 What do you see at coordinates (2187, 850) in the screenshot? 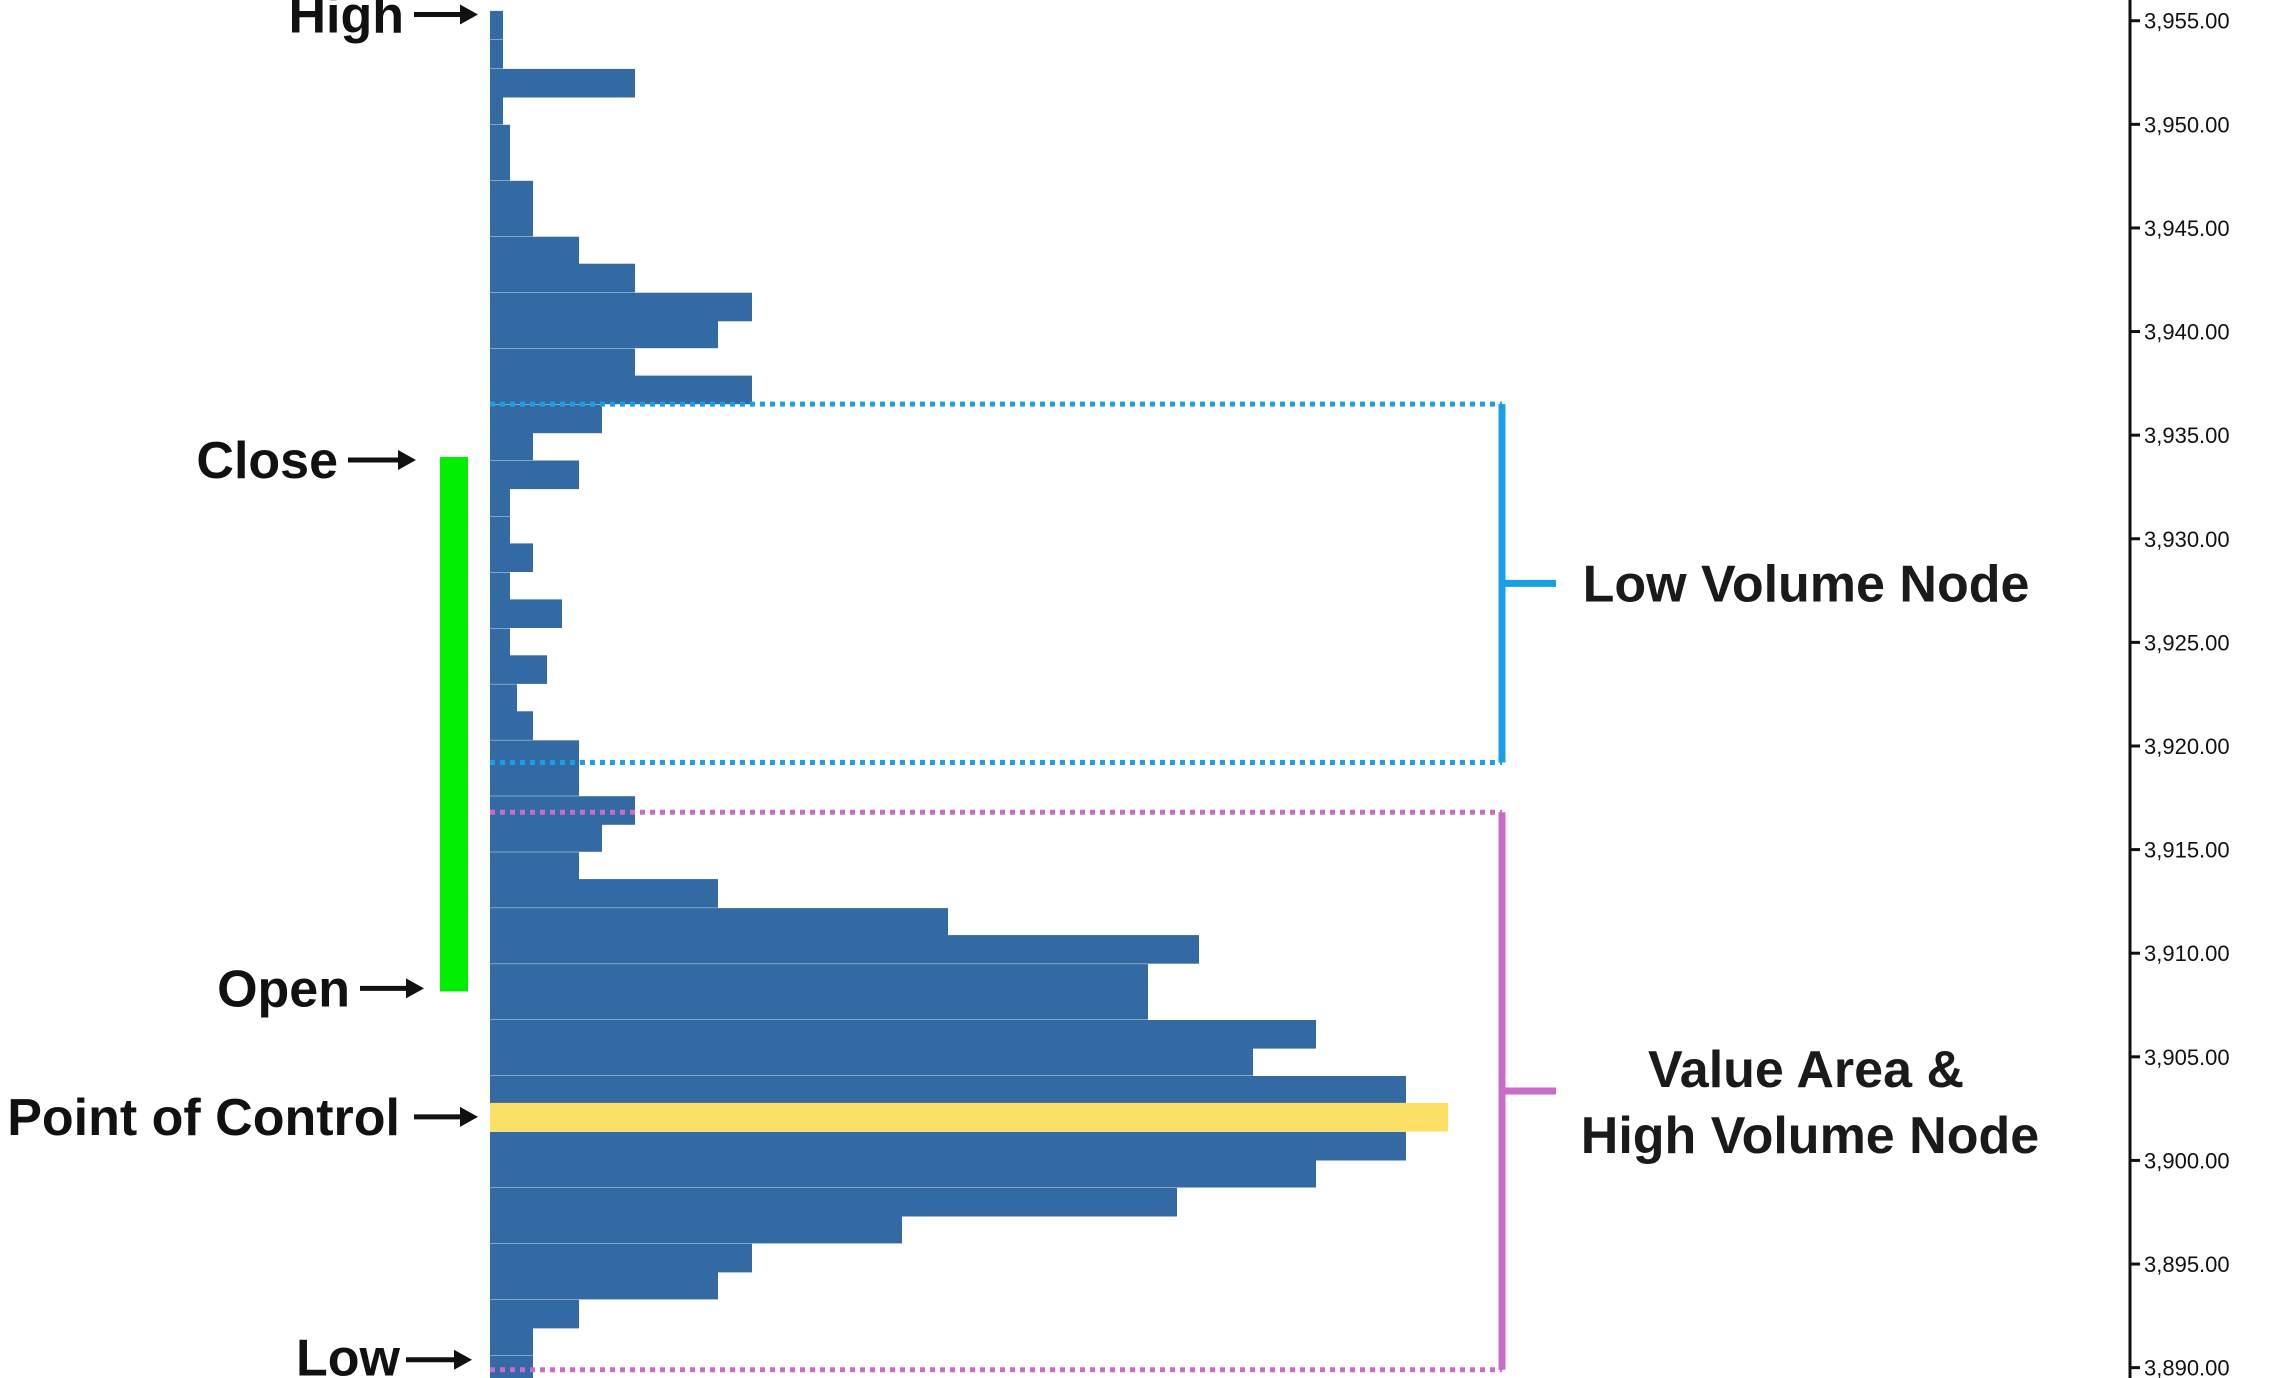
I see `price-tick-label: 3,915.00` at bounding box center [2187, 850].